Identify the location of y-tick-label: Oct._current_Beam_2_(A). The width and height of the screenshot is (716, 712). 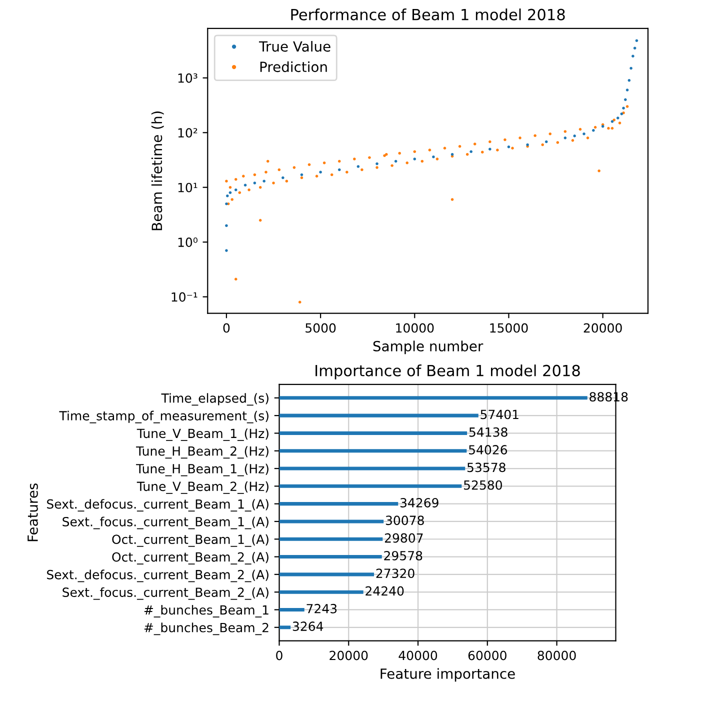
(190, 558).